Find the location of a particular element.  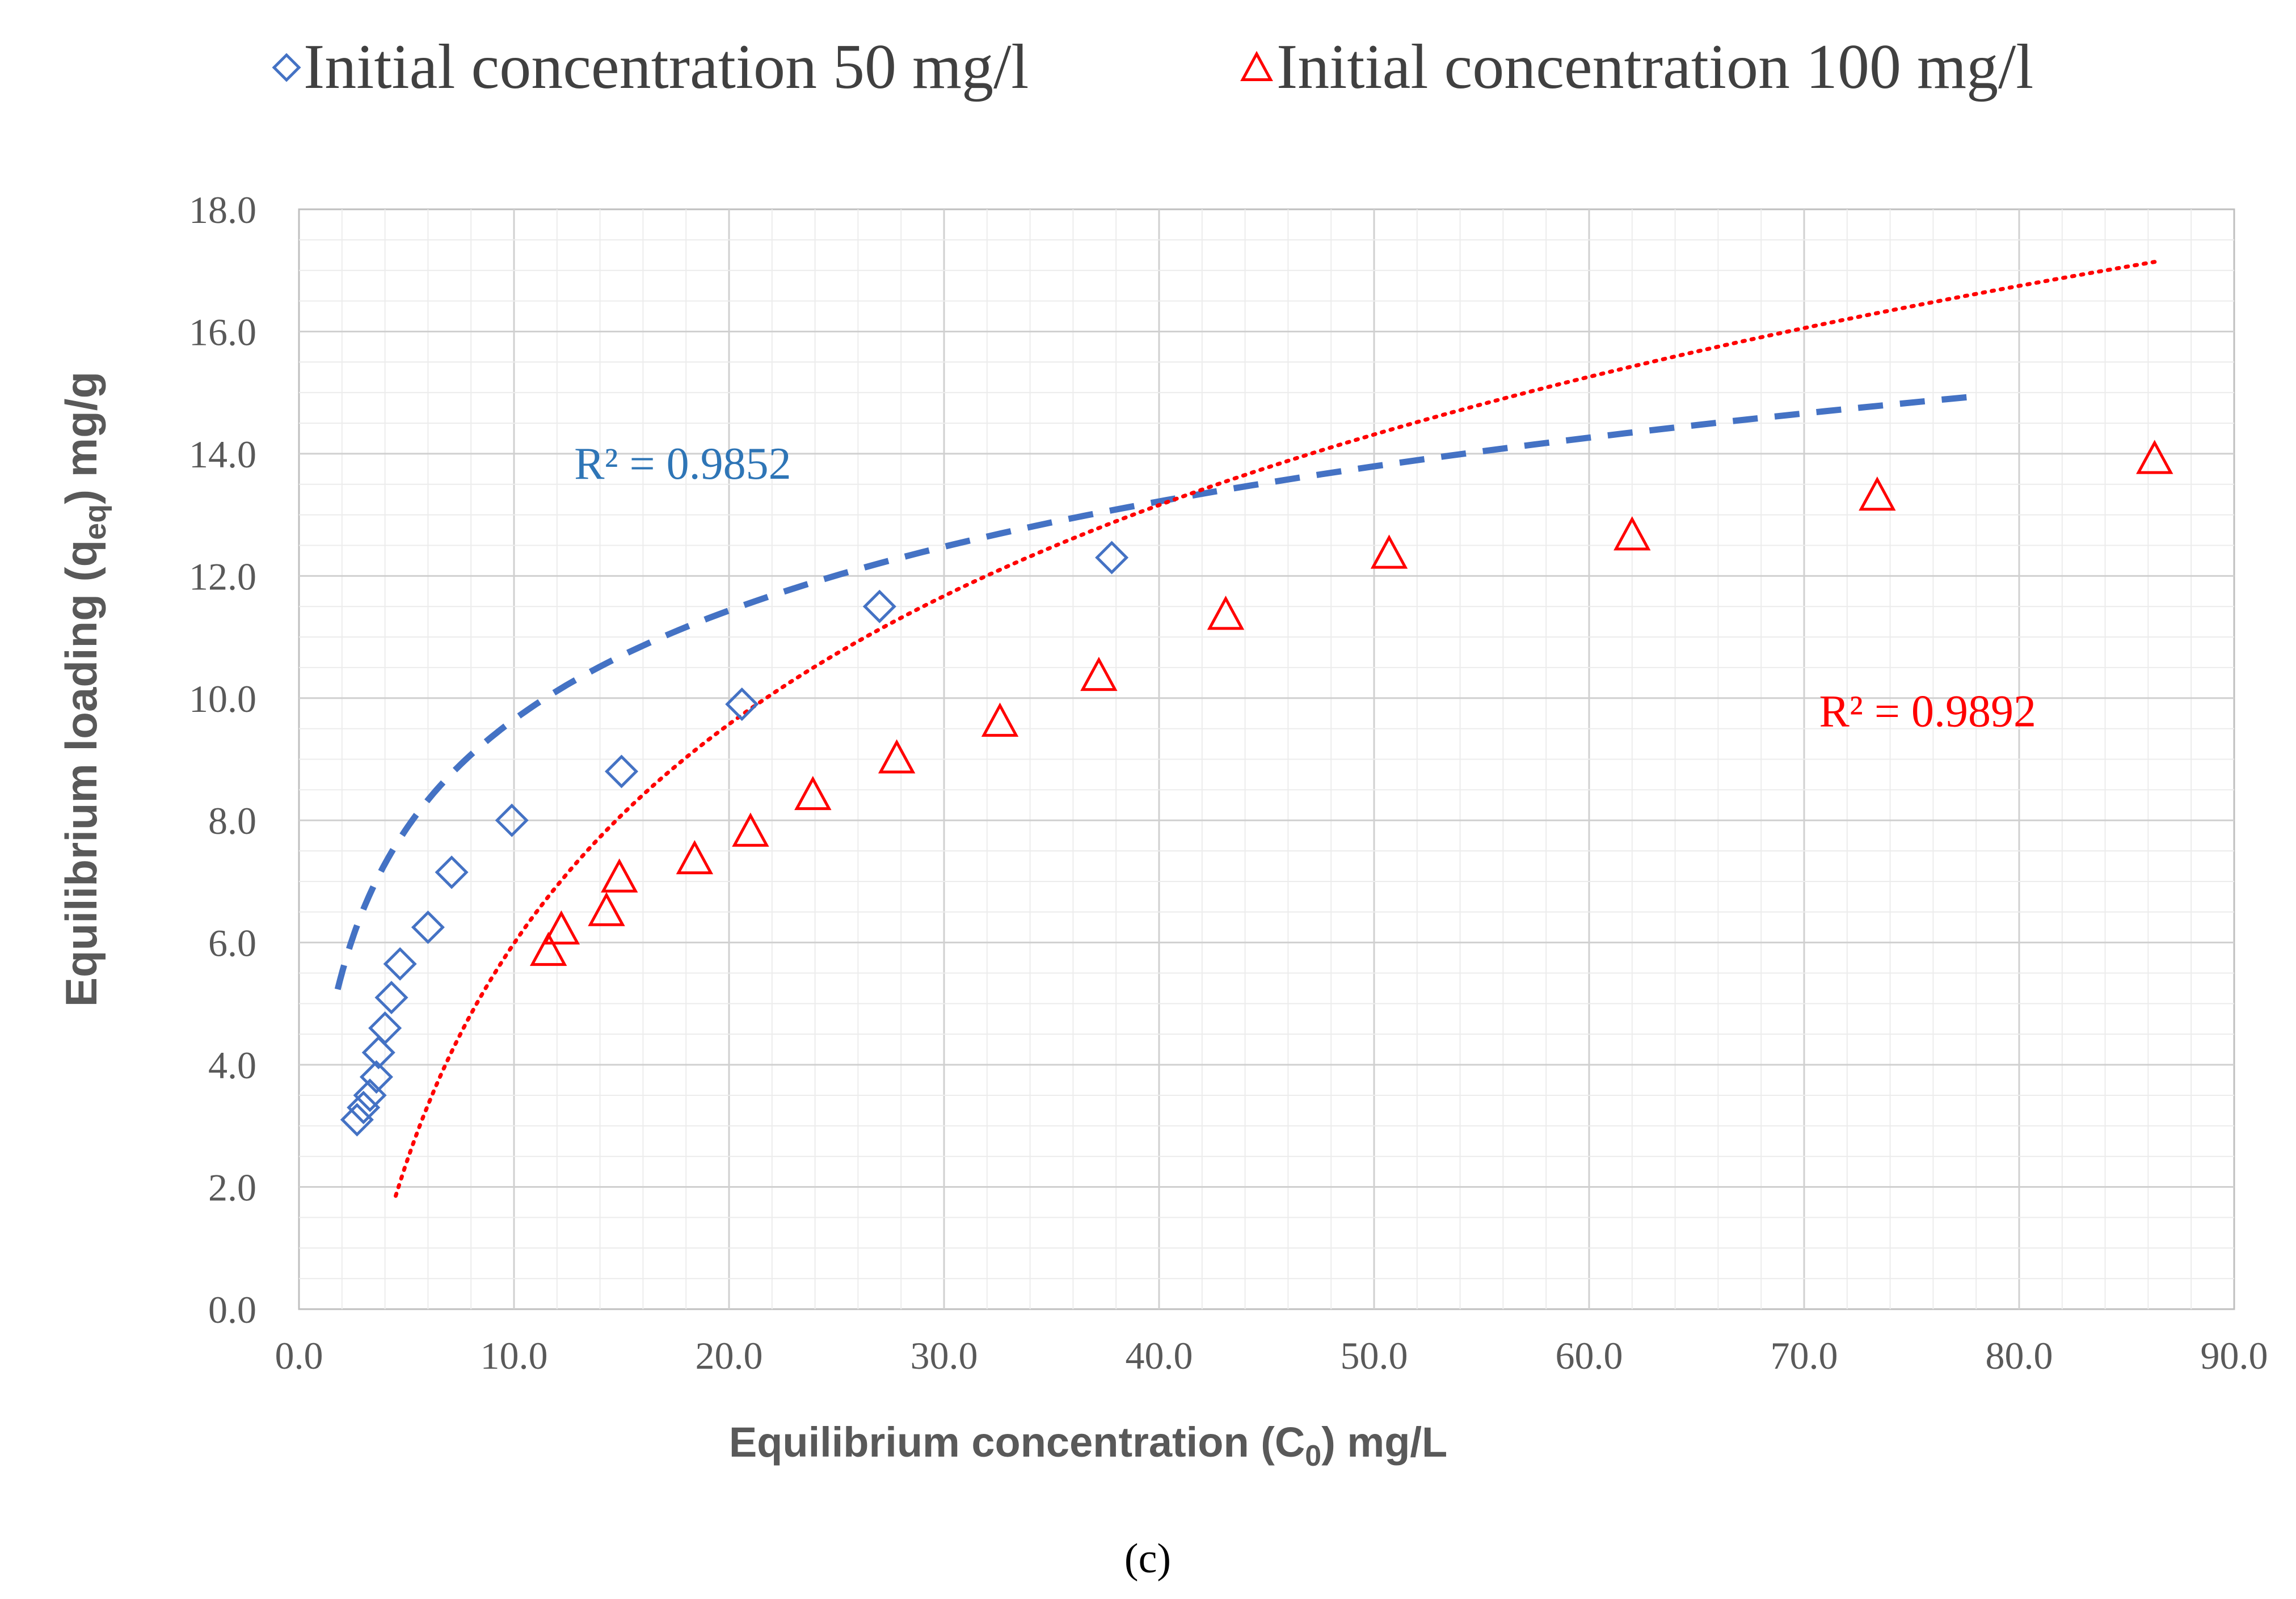

y-tick-label: 2.0 is located at coordinates (232, 1188).